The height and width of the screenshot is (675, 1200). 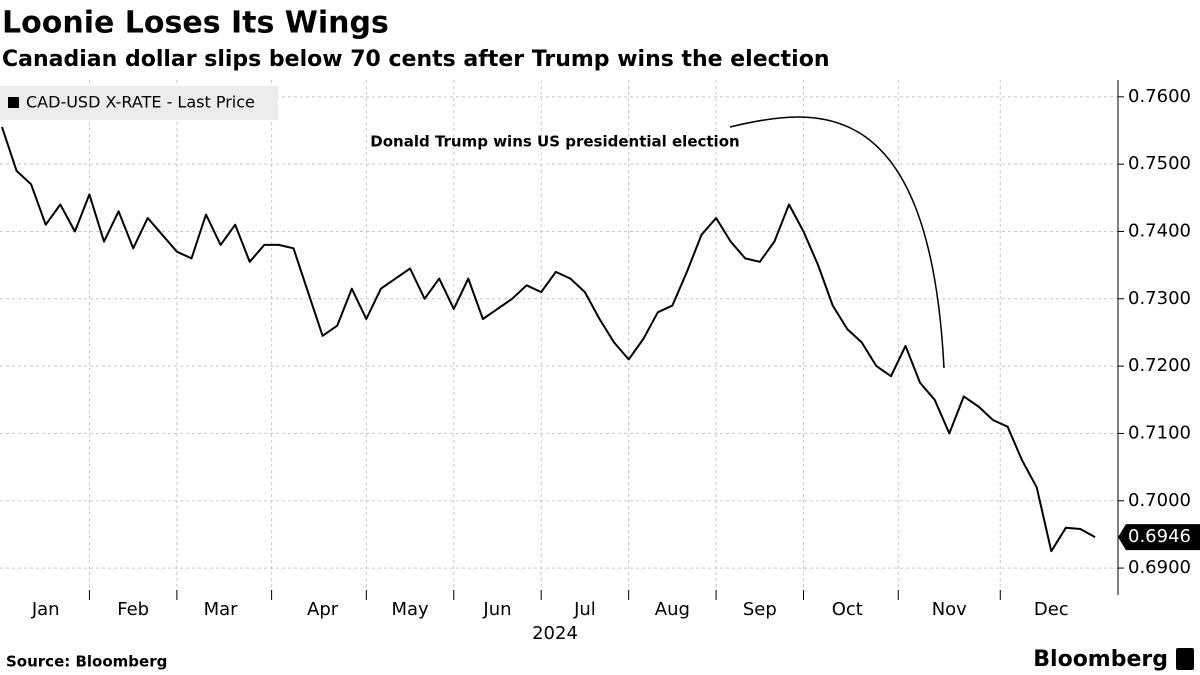 What do you see at coordinates (1100, 659) in the screenshot?
I see `brand: Bloomberg` at bounding box center [1100, 659].